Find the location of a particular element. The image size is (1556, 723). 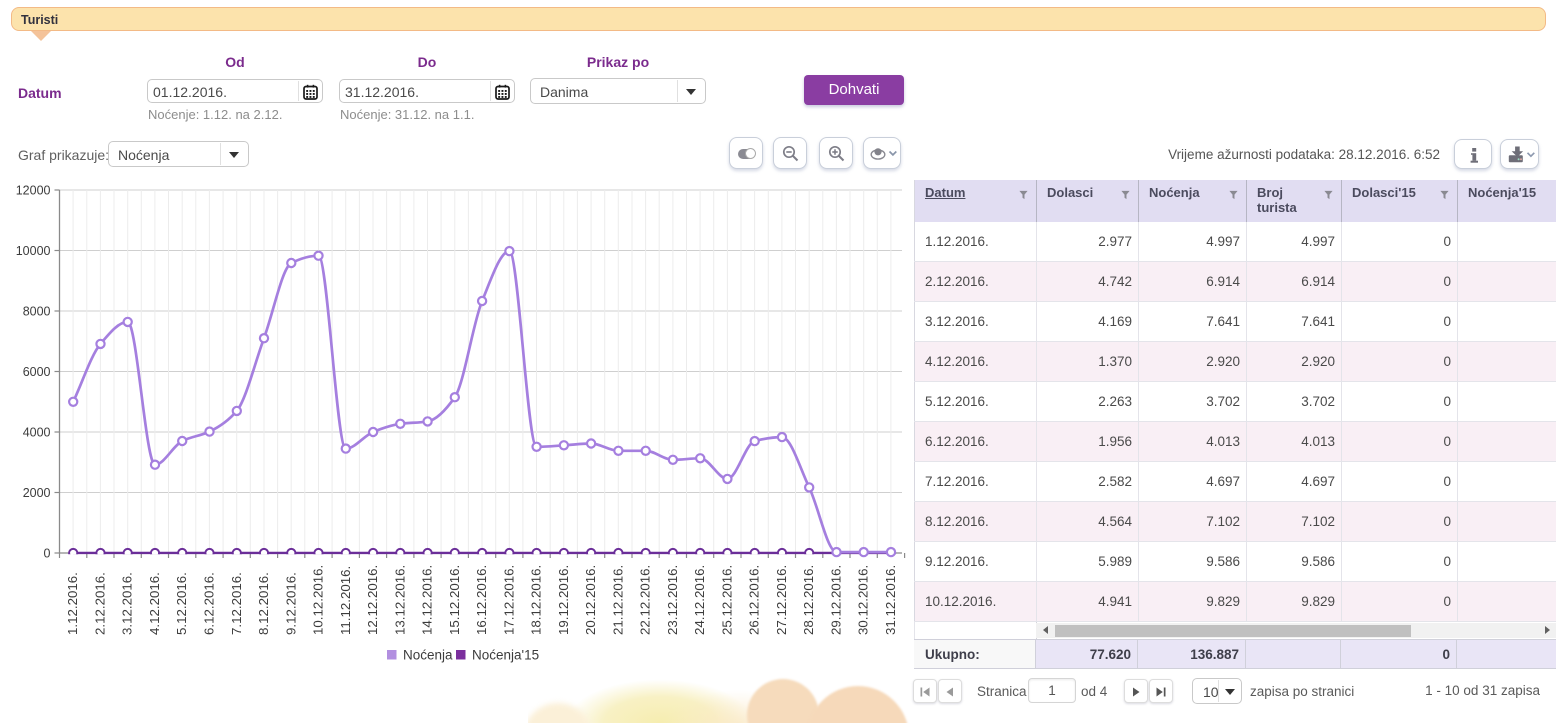

svg-text: 7.12.2016. is located at coordinates (236, 603).